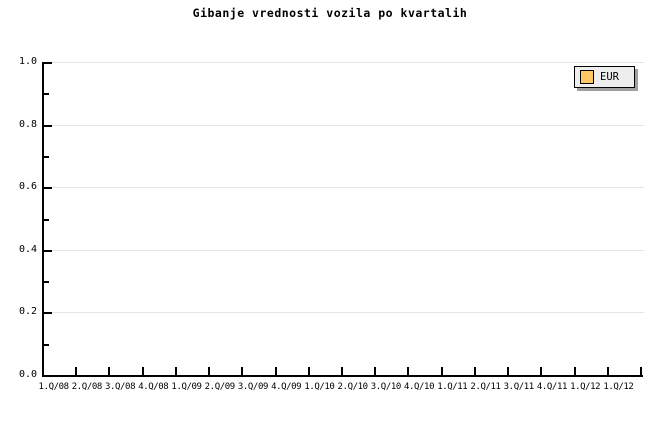  Describe the element at coordinates (485, 387) in the screenshot. I see `x-tick-label: 2.Q/11` at that location.